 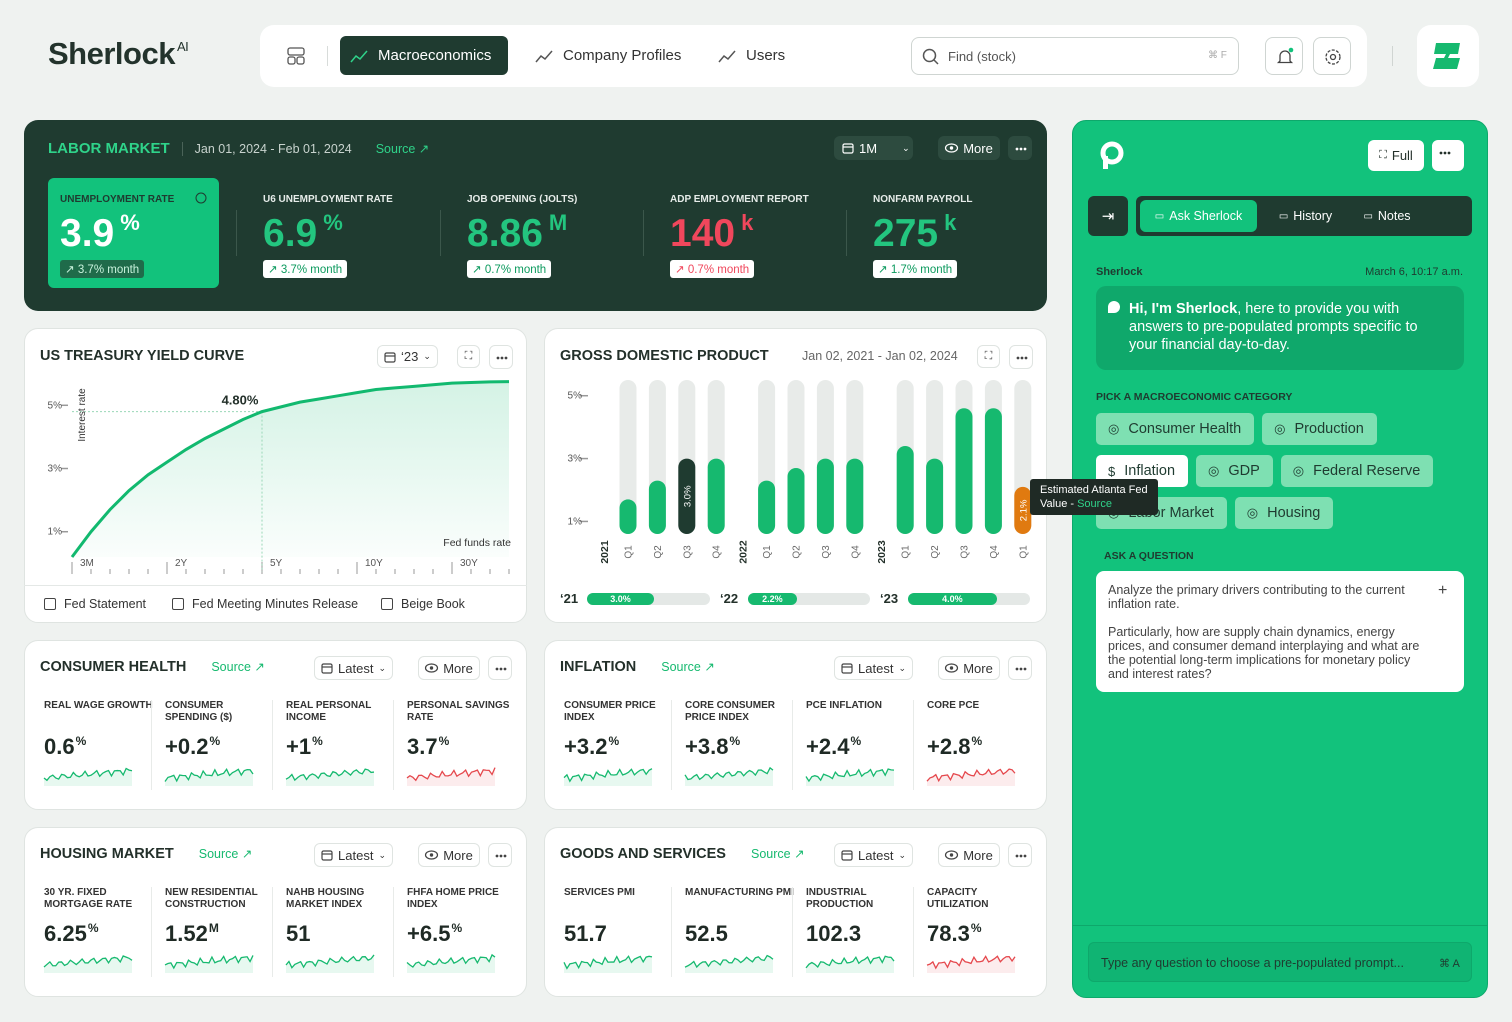 What do you see at coordinates (1234, 471) in the screenshot?
I see `category-chip: ◎ GDP` at bounding box center [1234, 471].